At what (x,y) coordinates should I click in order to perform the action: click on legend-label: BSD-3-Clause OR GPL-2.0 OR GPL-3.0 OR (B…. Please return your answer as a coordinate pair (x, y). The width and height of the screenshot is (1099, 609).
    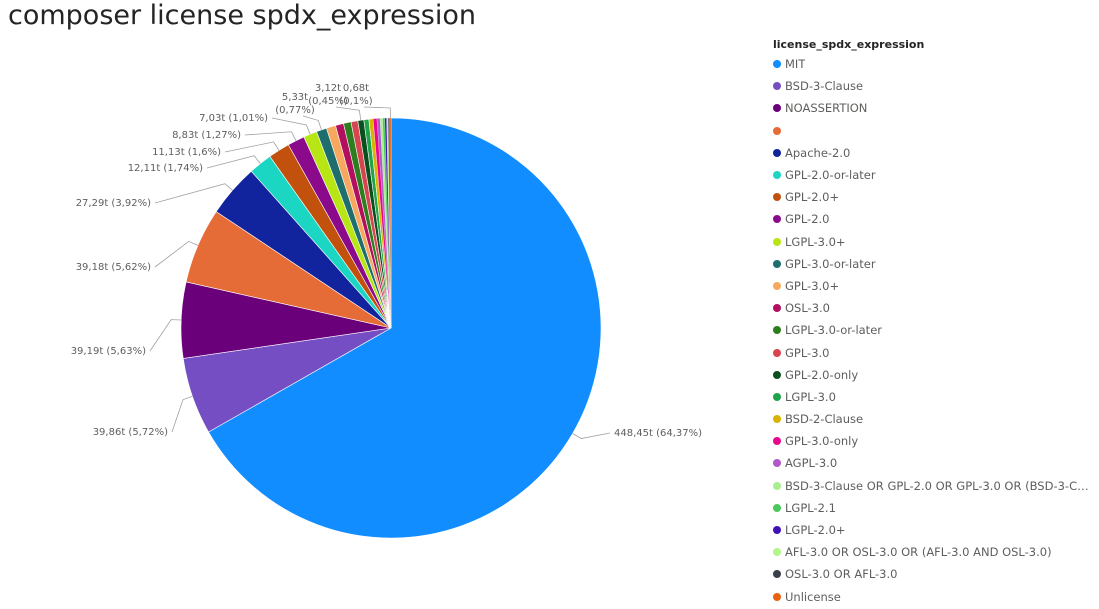
    Looking at the image, I should click on (937, 485).